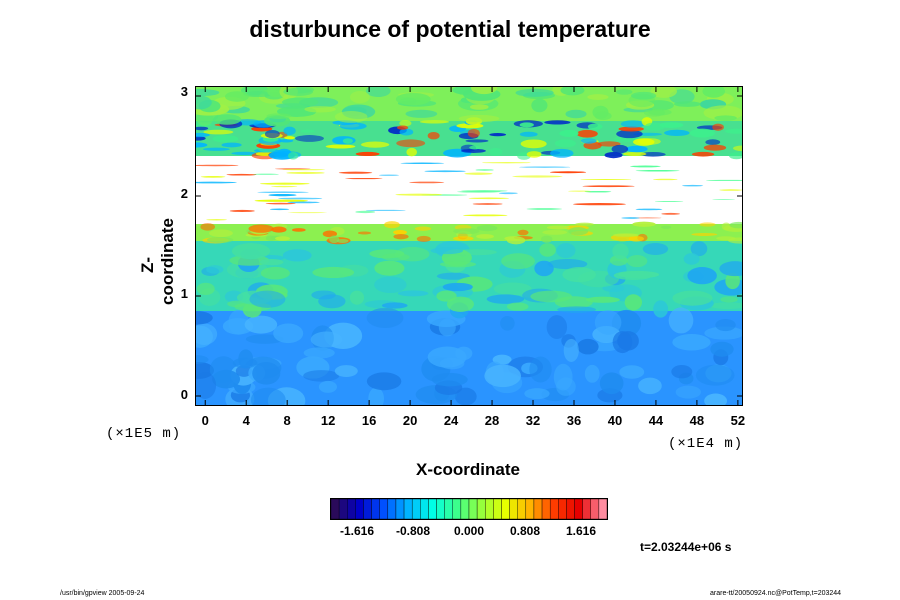  I want to click on y-tick-0: 0, so click(184, 394).